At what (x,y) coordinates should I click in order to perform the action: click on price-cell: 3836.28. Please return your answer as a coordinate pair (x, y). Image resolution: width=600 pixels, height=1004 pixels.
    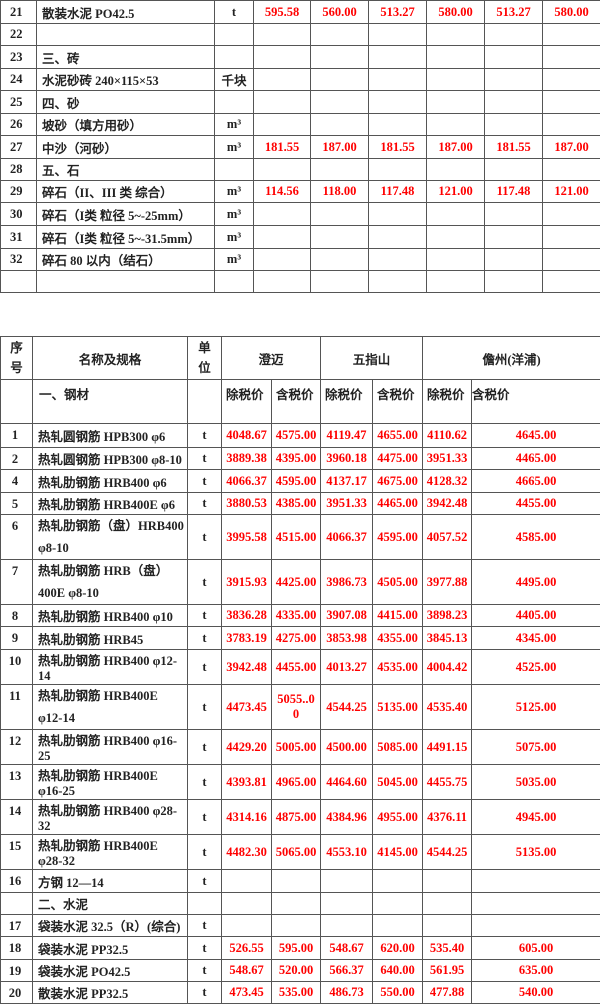
    Looking at the image, I should click on (247, 616).